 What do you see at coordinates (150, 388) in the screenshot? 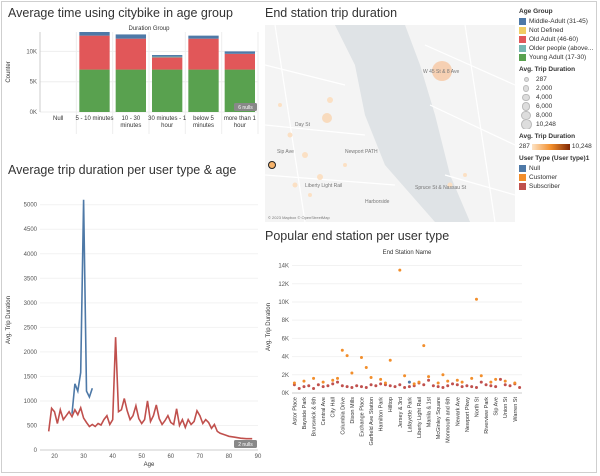
I see `line-series-subscriber` at bounding box center [150, 388].